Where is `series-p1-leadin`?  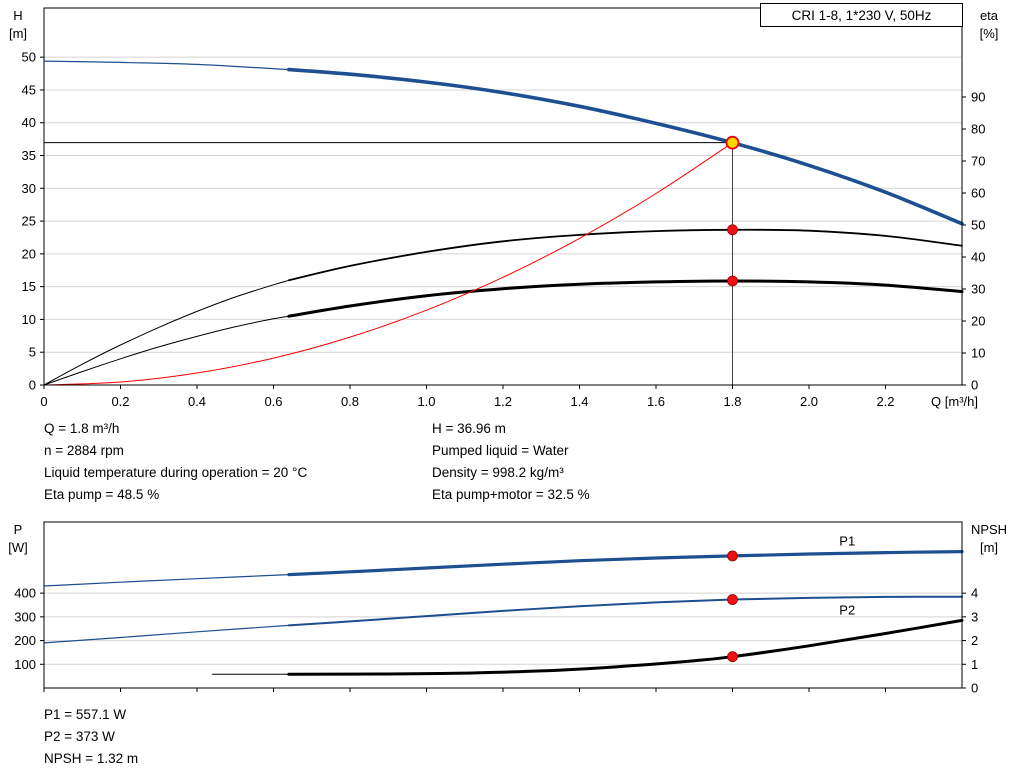
series-p1-leadin is located at coordinates (166, 580).